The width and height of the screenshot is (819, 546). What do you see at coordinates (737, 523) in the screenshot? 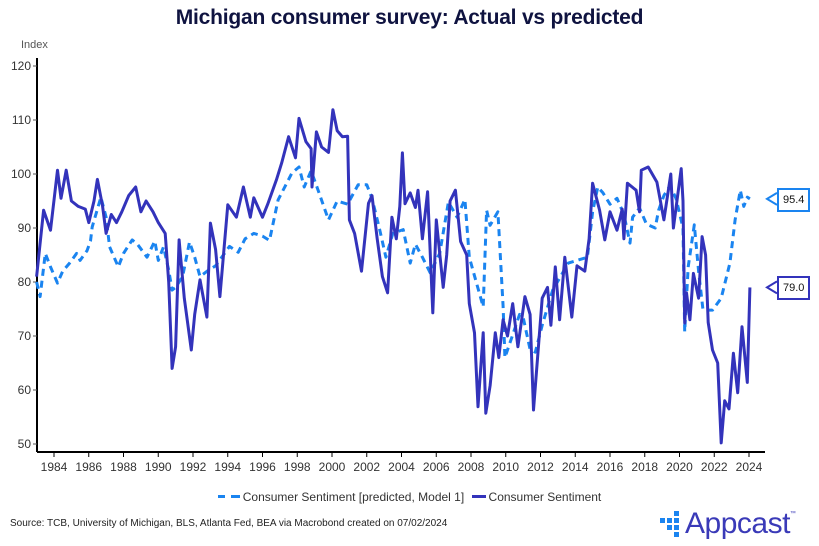
I see `logo-text: Appcast` at bounding box center [737, 523].